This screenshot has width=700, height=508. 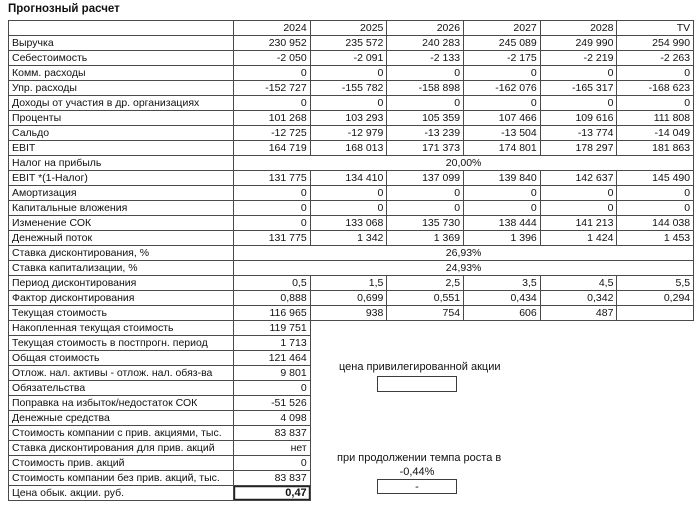 What do you see at coordinates (272, 43) in the screenshot?
I see `value-cell: 230 952` at bounding box center [272, 43].